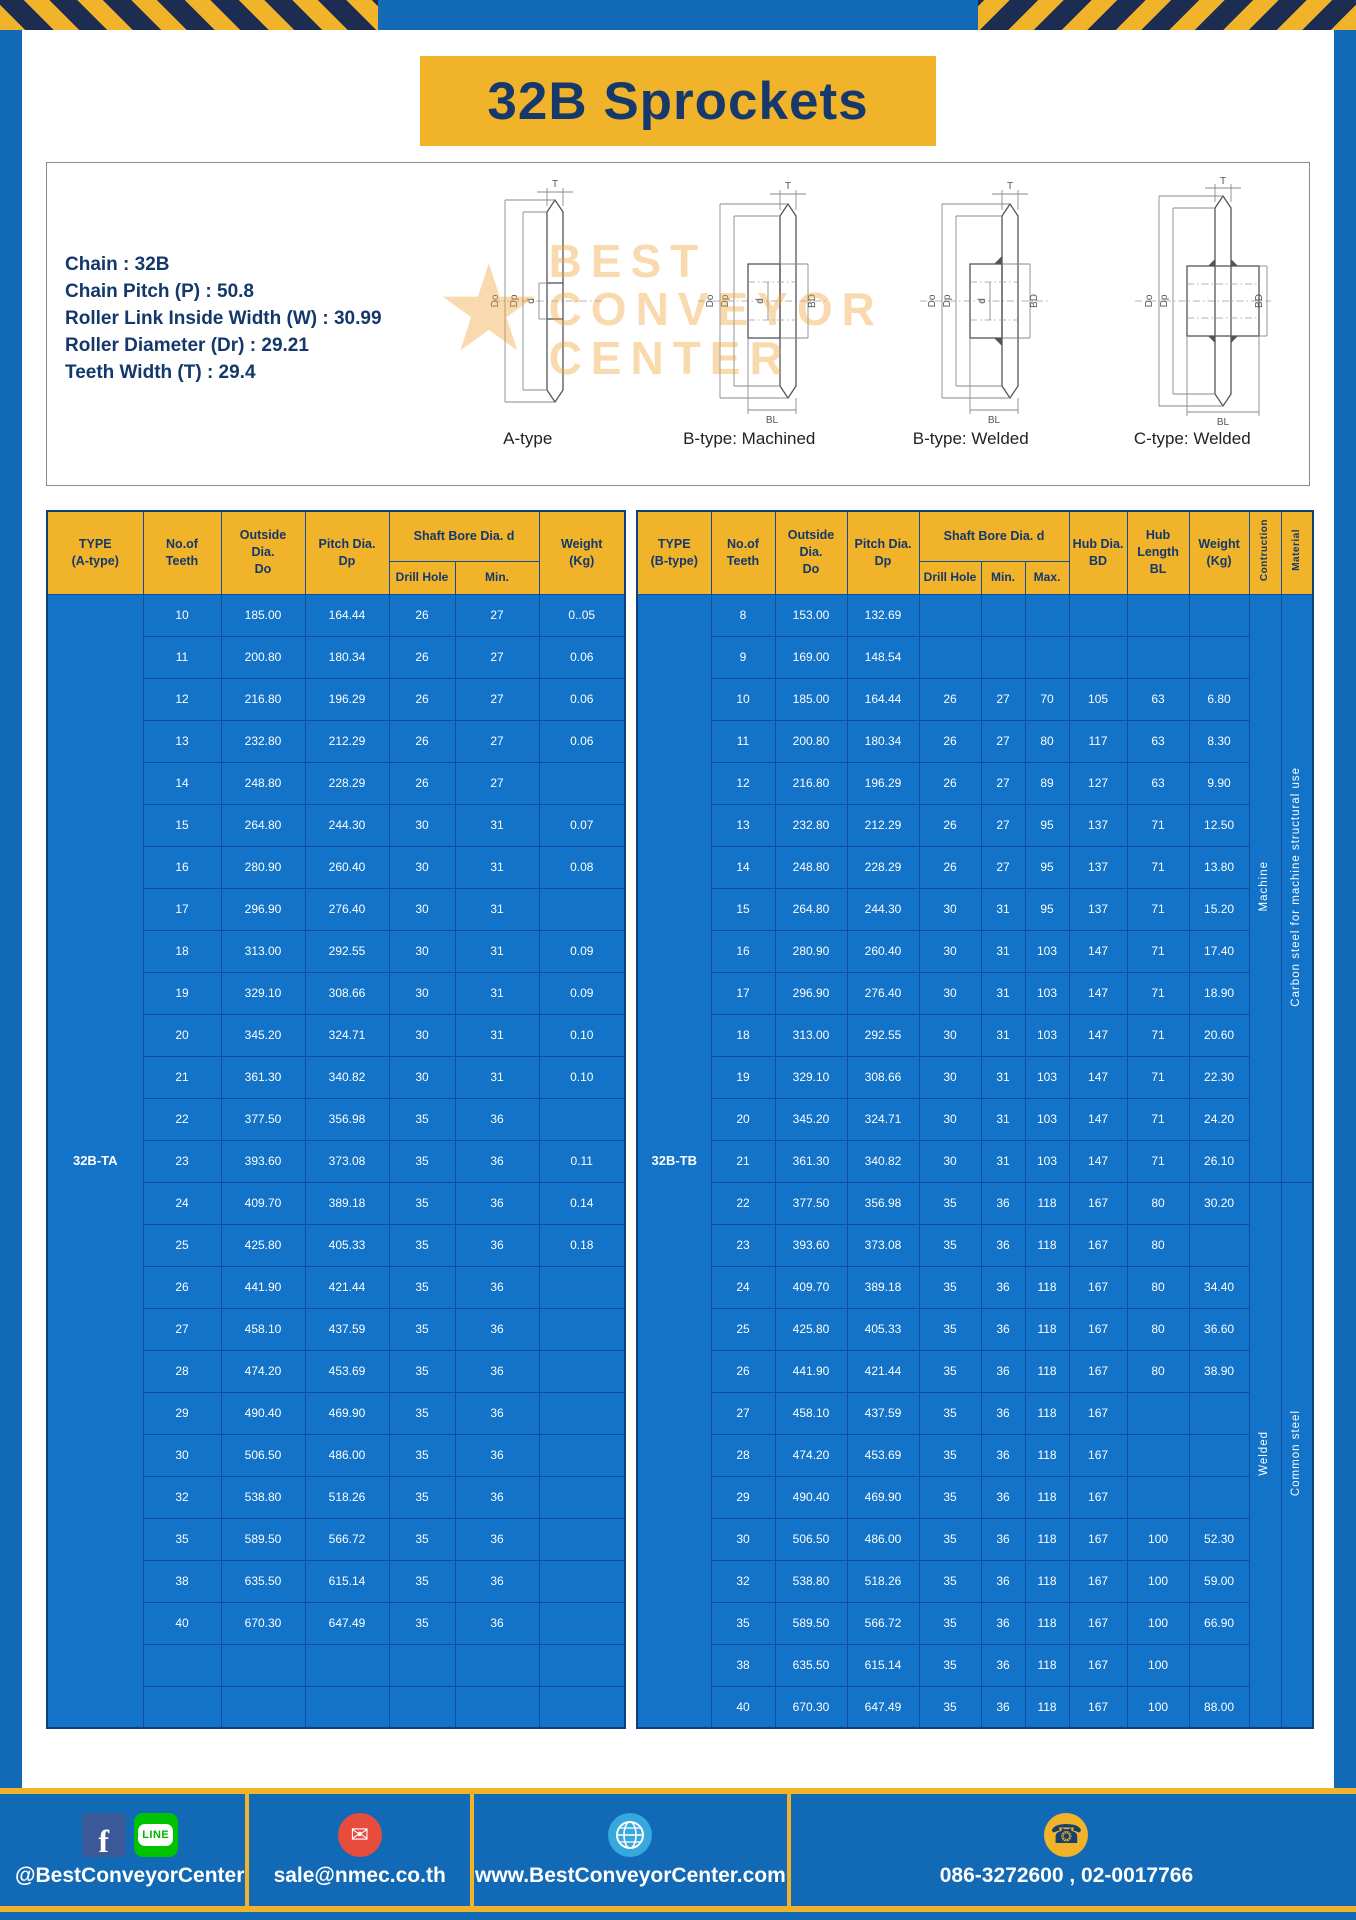 The width and height of the screenshot is (1356, 1920). Describe the element at coordinates (347, 1035) in the screenshot. I see `data-cell: 324.71` at that location.